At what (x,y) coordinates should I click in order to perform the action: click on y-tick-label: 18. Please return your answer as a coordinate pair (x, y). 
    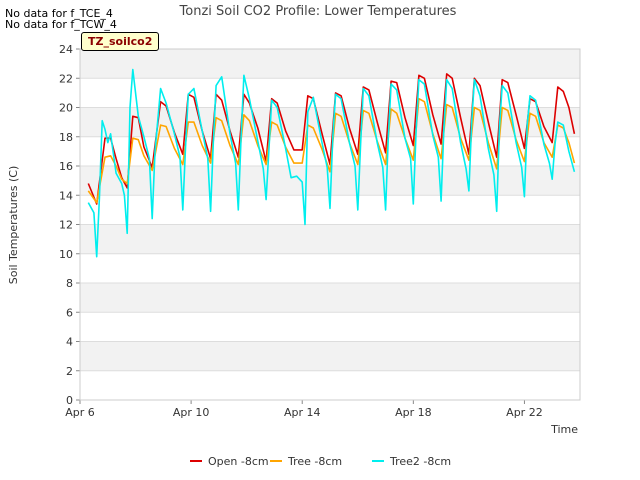
    Looking at the image, I should click on (66, 137).